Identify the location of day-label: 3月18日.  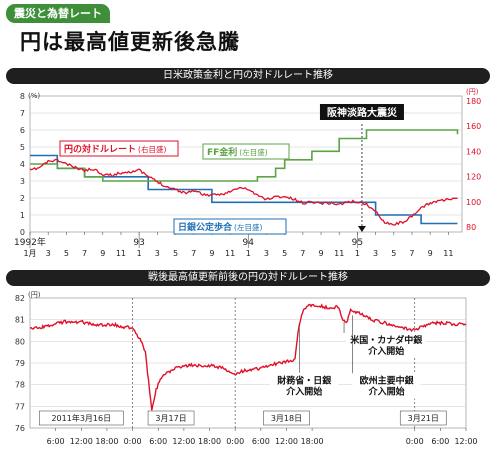
(286, 418).